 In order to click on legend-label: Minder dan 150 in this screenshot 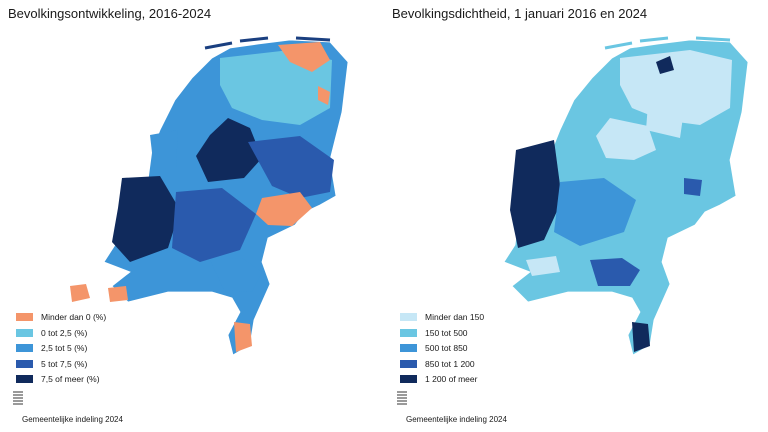, I will do `click(455, 317)`.